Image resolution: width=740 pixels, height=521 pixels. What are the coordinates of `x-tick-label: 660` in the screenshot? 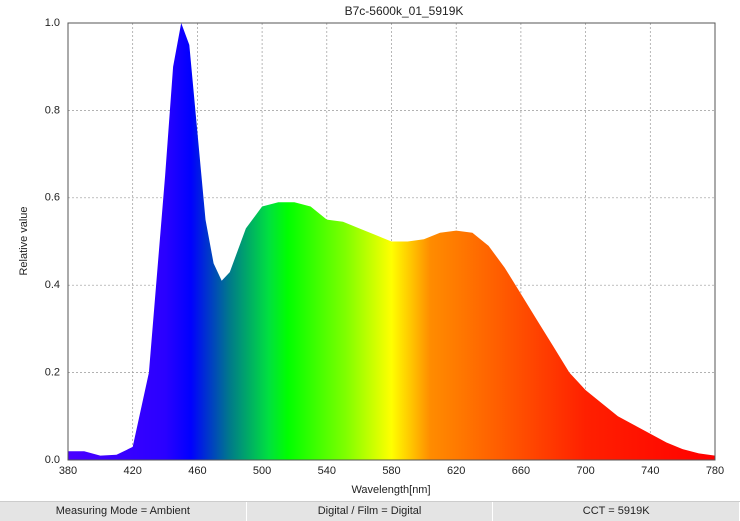 It's located at (521, 471).